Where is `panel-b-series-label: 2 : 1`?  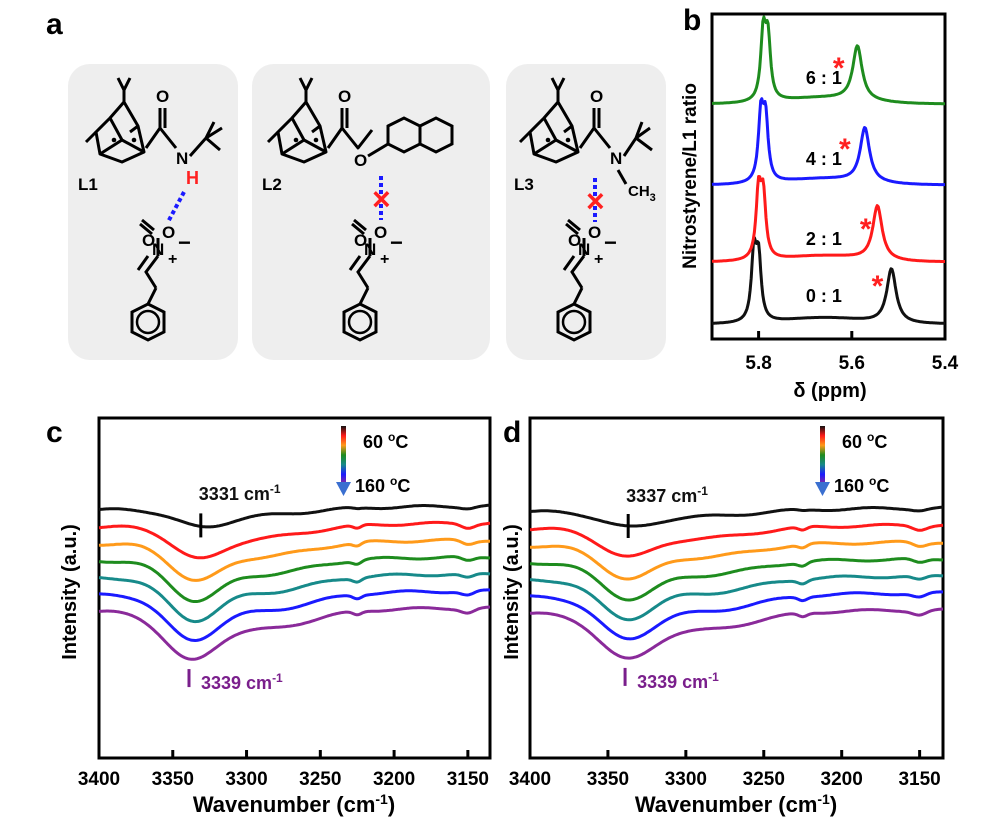 panel-b-series-label: 2 : 1 is located at coordinates (824, 239).